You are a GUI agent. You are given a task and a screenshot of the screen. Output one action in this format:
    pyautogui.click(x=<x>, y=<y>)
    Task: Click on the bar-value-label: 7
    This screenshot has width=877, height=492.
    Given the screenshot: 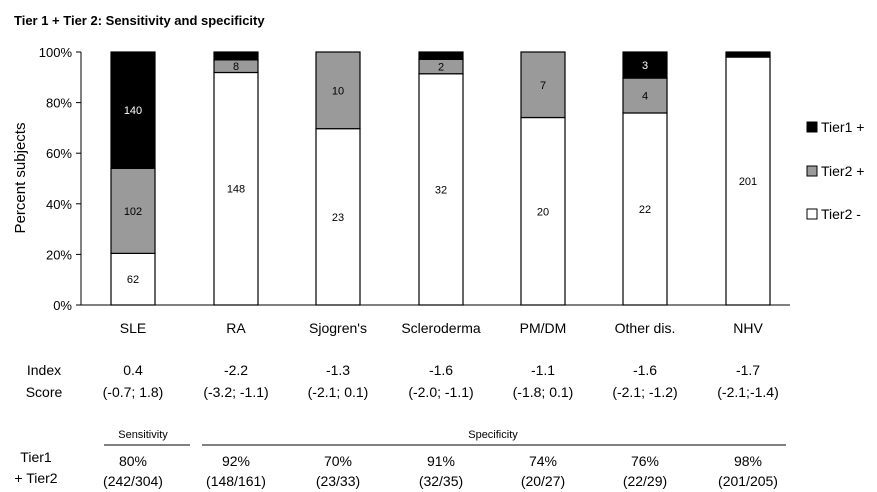 What is the action you would take?
    pyautogui.click(x=543, y=86)
    